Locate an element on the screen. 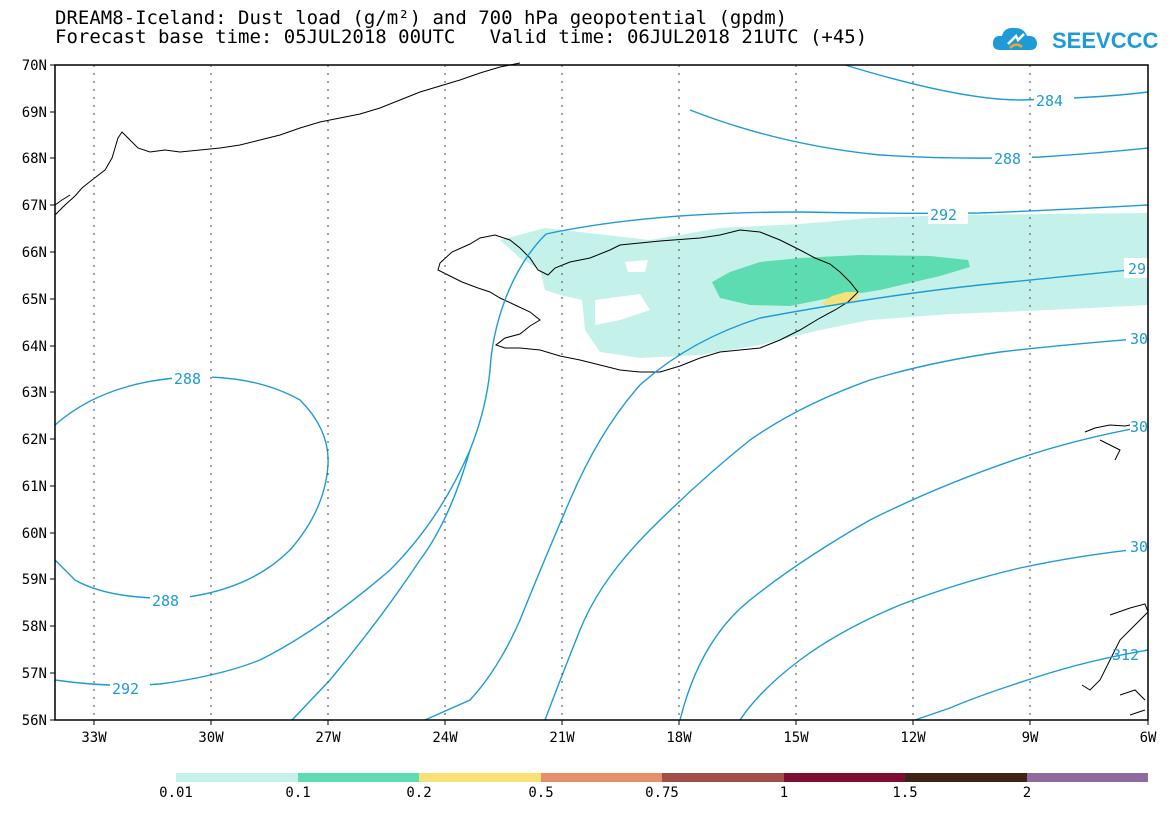  contour-label: 284 is located at coordinates (1049, 101).